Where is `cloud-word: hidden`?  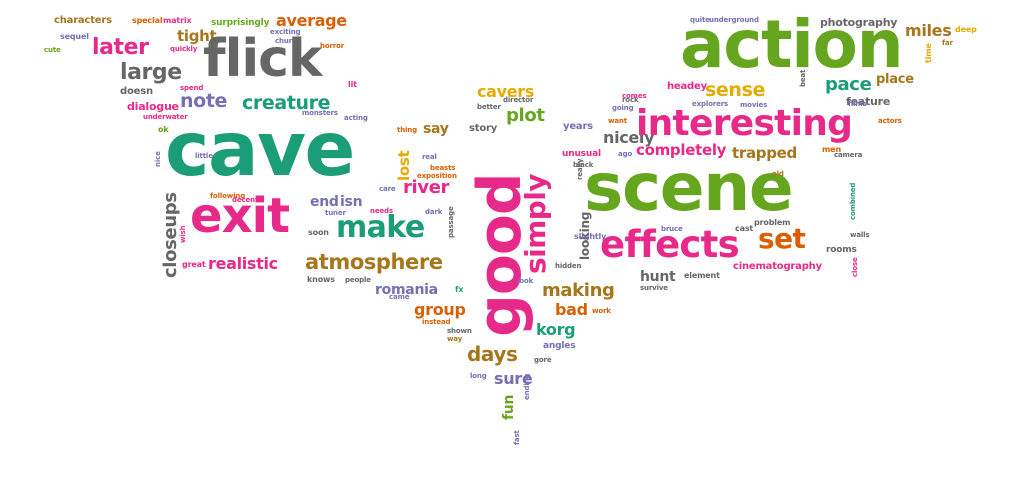 cloud-word: hidden is located at coordinates (568, 266).